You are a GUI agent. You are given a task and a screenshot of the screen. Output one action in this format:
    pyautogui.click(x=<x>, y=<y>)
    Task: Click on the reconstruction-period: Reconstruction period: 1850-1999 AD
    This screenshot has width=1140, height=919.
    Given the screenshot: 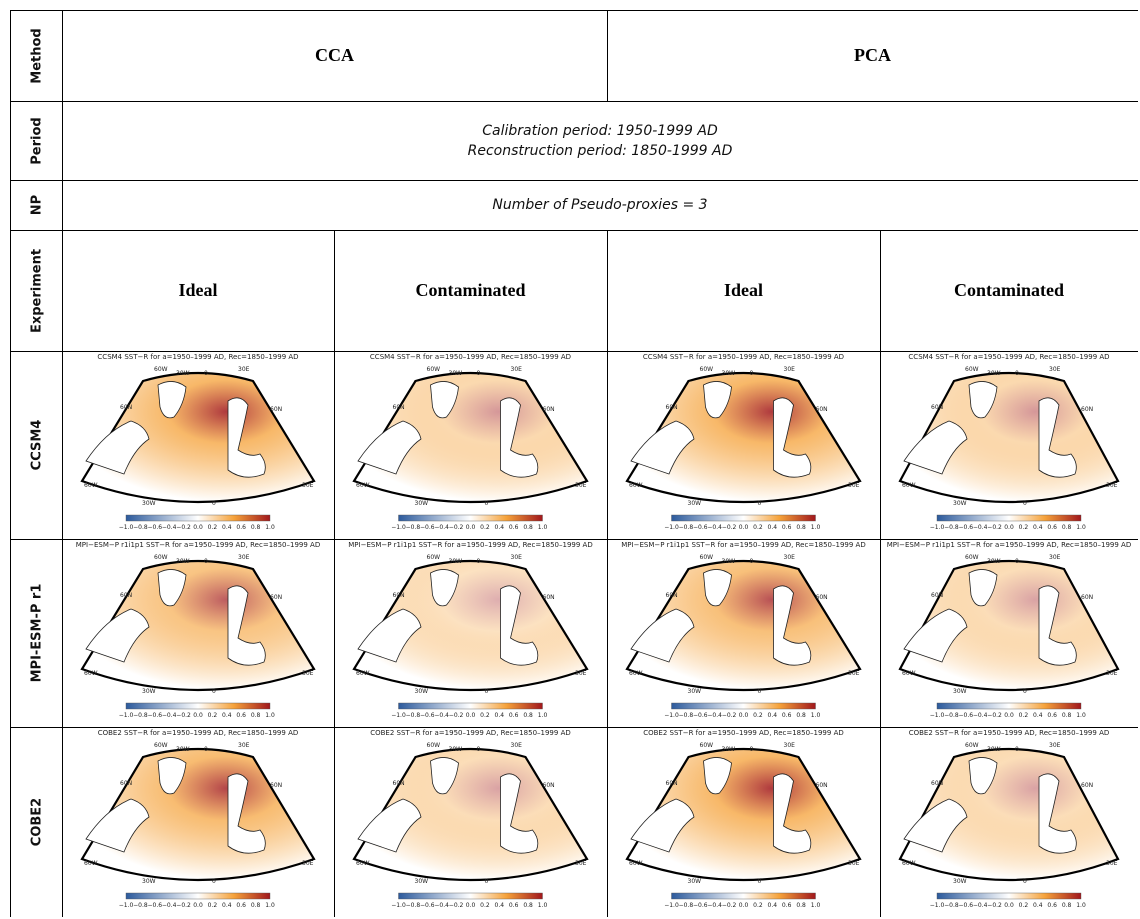 What is the action you would take?
    pyautogui.click(x=600, y=150)
    